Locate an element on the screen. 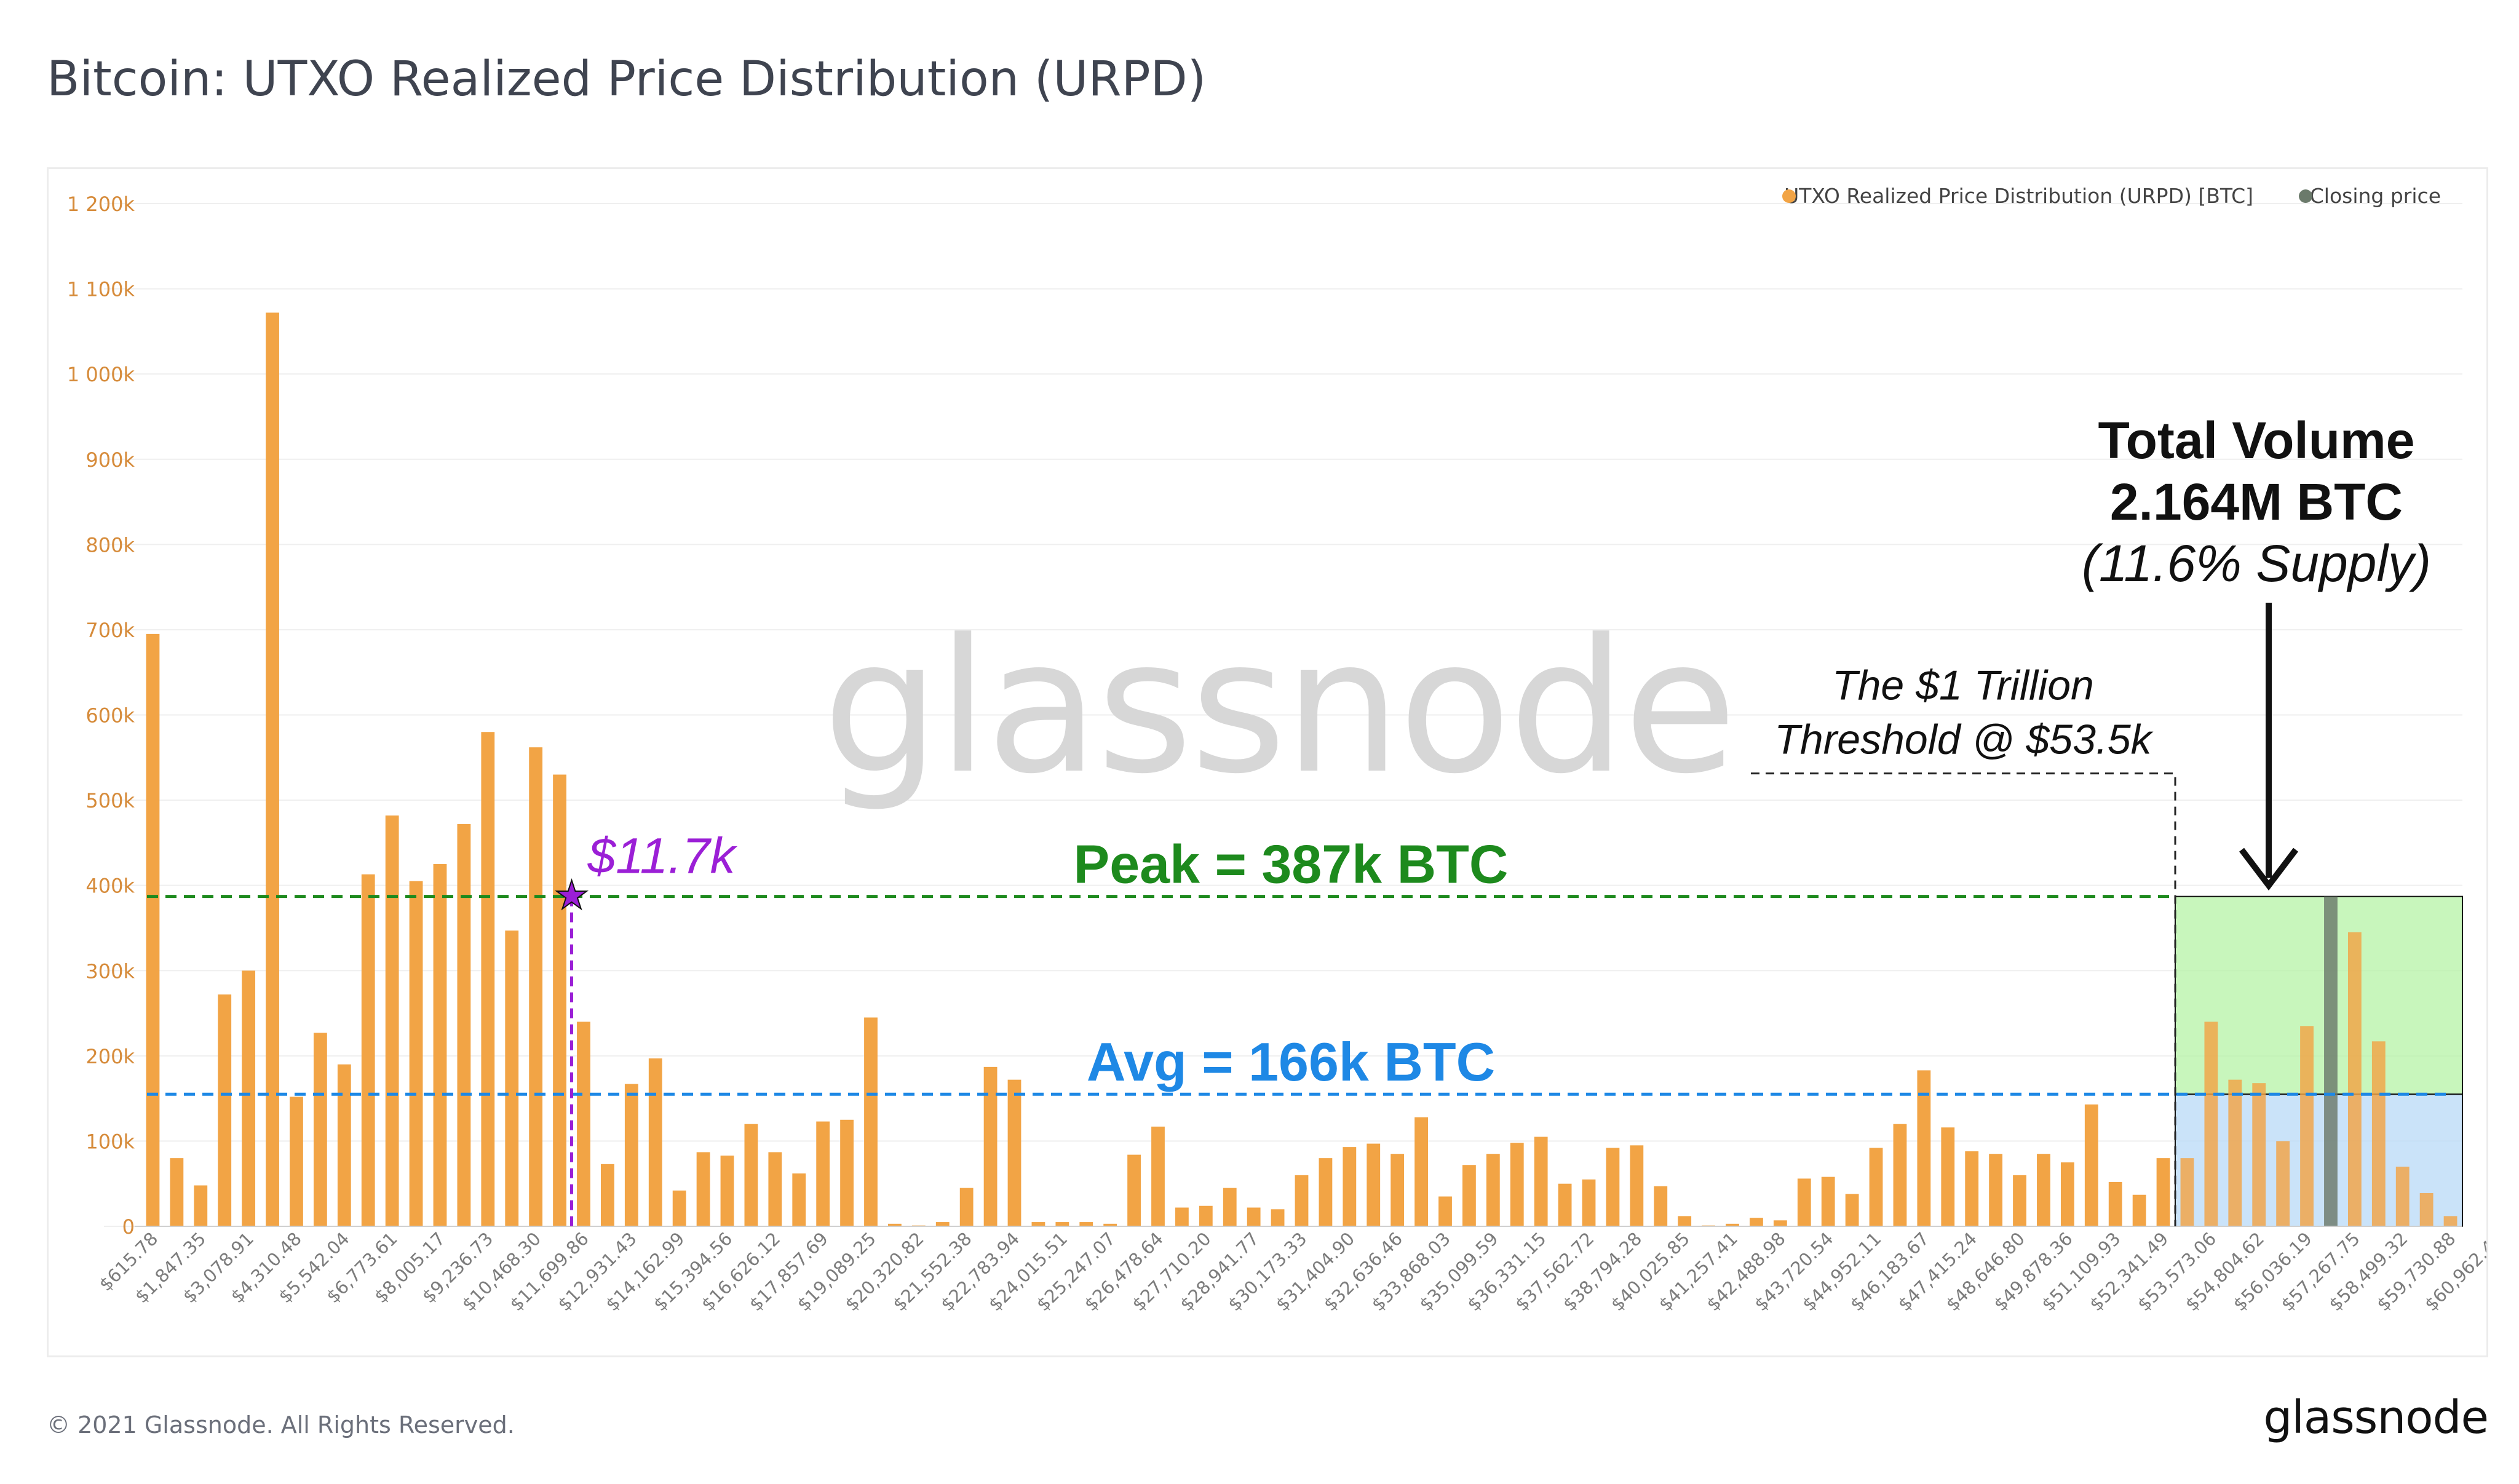 The width and height of the screenshot is (2519, 1484). watermark: glassnode is located at coordinates (1279, 707).